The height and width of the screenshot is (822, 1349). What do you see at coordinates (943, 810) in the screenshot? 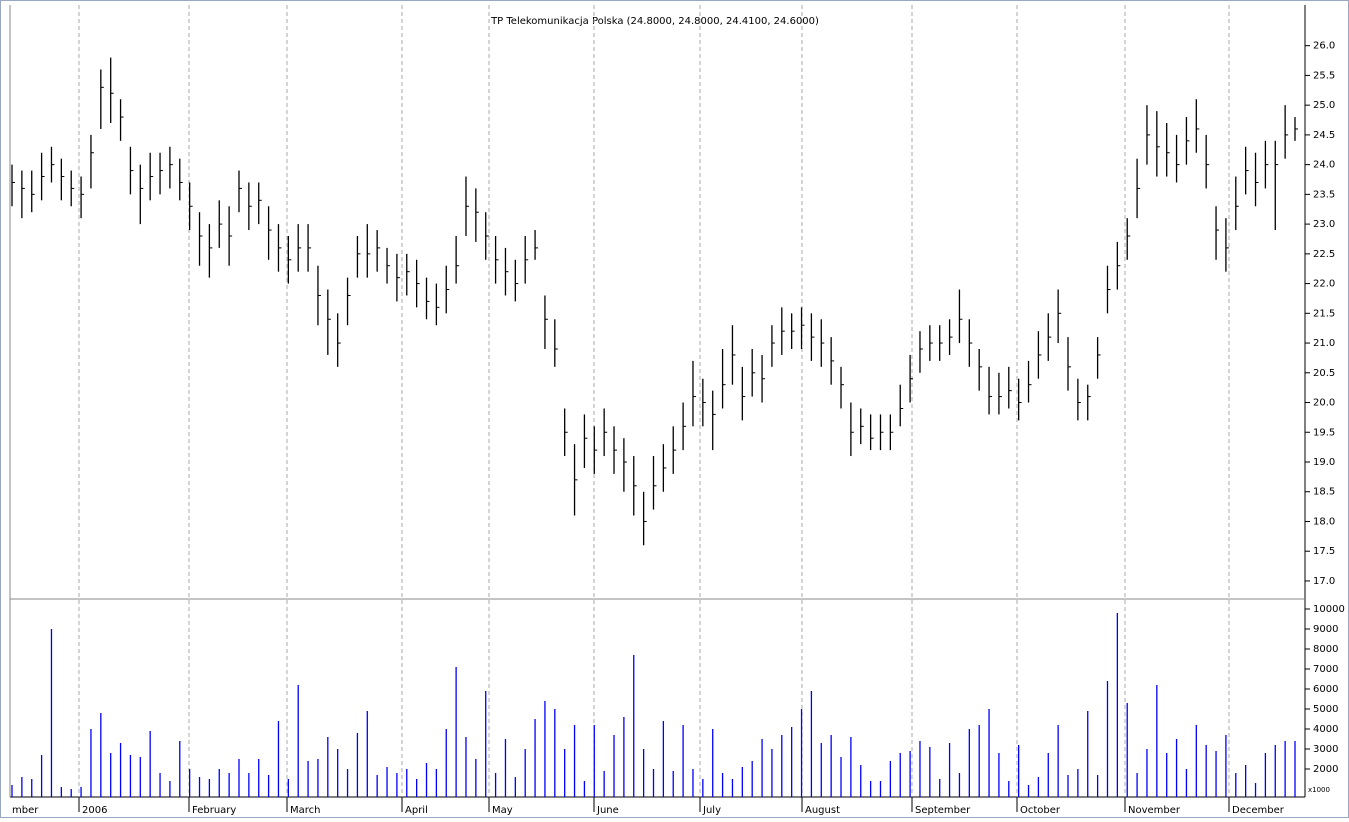
I see `x-tick-label: September` at bounding box center [943, 810].